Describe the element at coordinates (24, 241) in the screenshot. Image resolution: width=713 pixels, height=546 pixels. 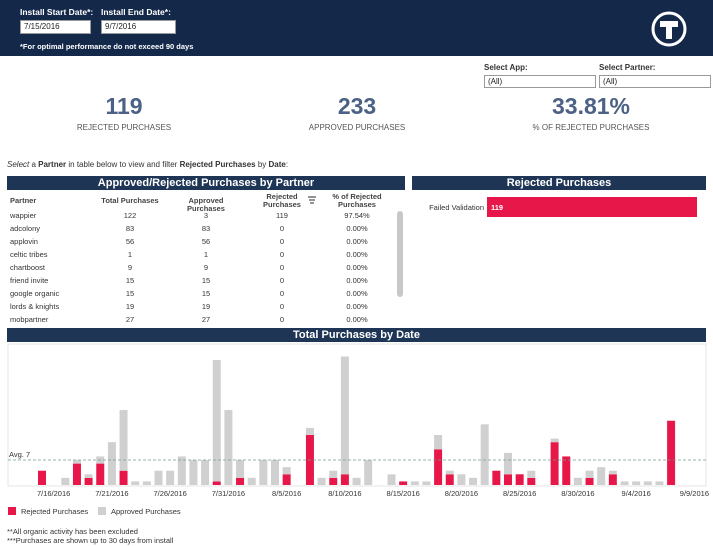
I see `table-cell: applovin` at that location.